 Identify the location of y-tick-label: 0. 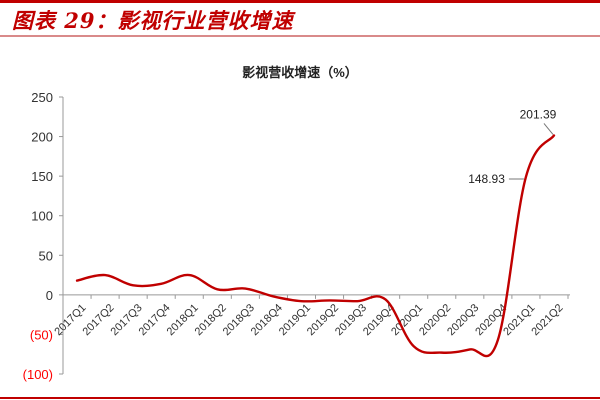
(49, 295).